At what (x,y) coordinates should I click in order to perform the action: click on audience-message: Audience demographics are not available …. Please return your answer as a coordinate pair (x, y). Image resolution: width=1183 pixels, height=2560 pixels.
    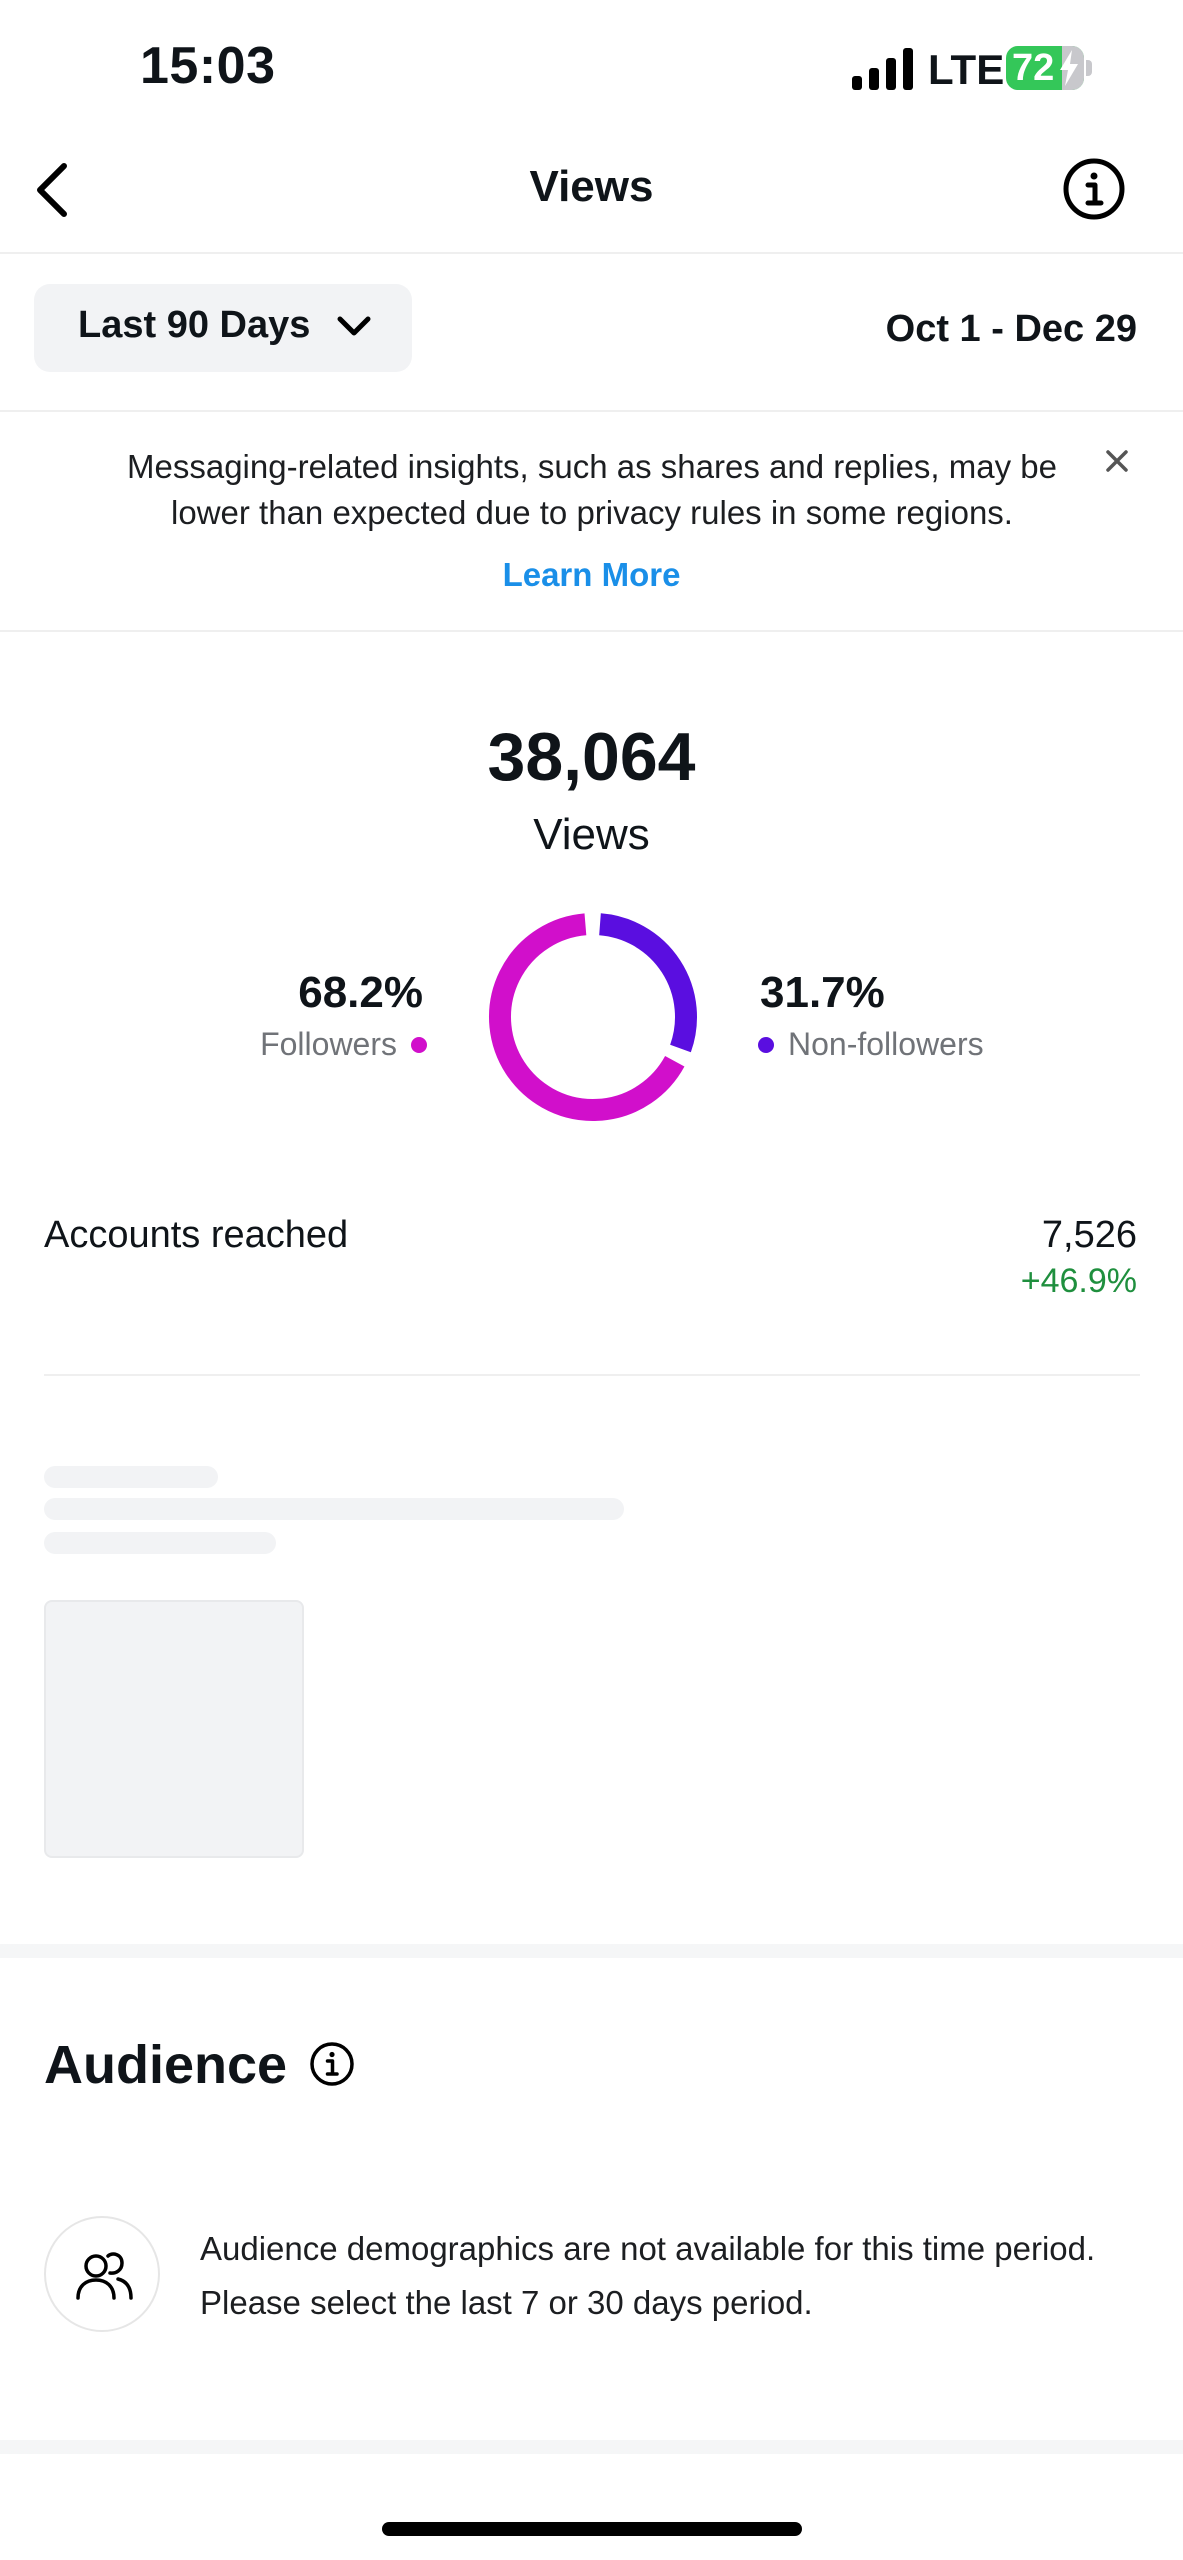
    Looking at the image, I should click on (648, 2275).